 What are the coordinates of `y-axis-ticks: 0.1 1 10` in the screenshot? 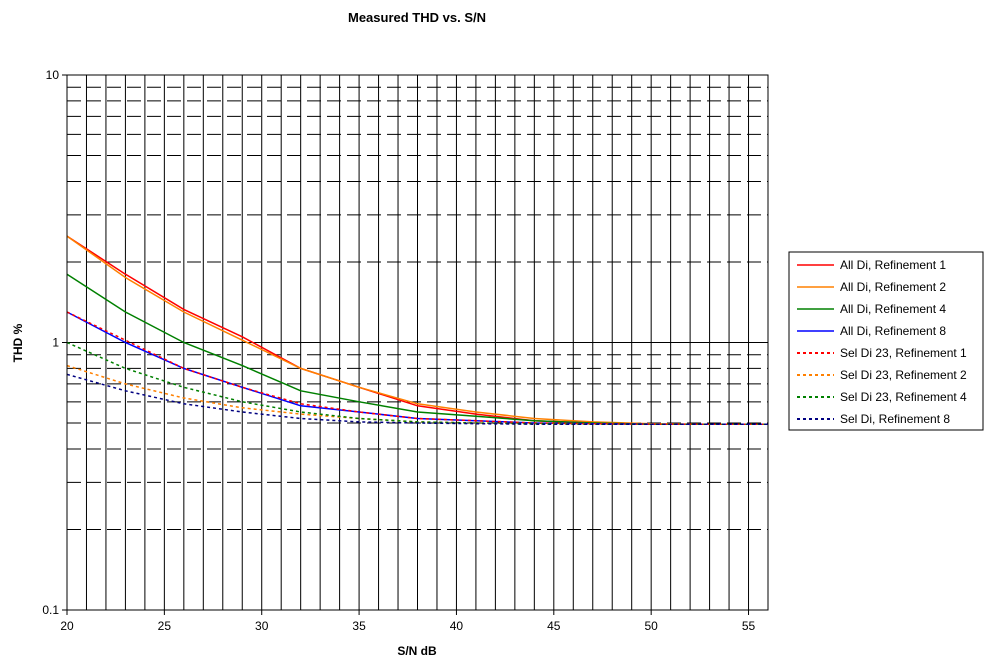 It's located at (54, 342).